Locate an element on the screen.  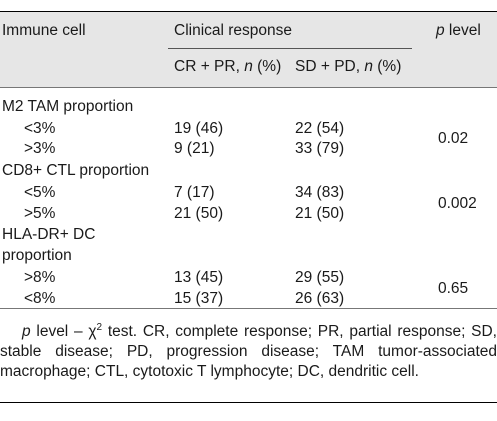
row-cr-pr: 13 (45) is located at coordinates (199, 277).